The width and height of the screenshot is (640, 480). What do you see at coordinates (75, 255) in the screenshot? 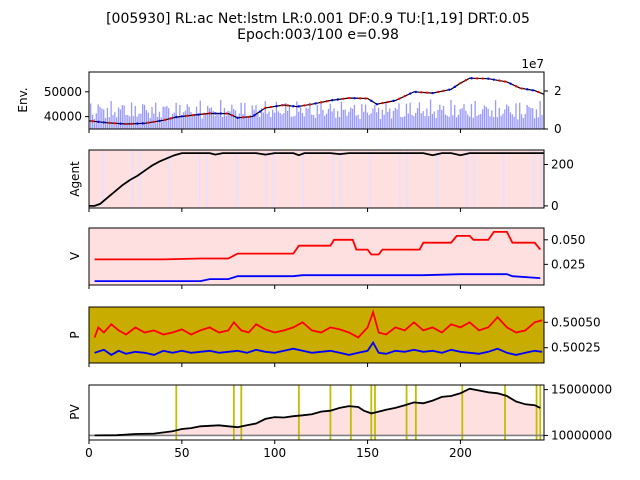
I see `value-y-label: V` at bounding box center [75, 255].